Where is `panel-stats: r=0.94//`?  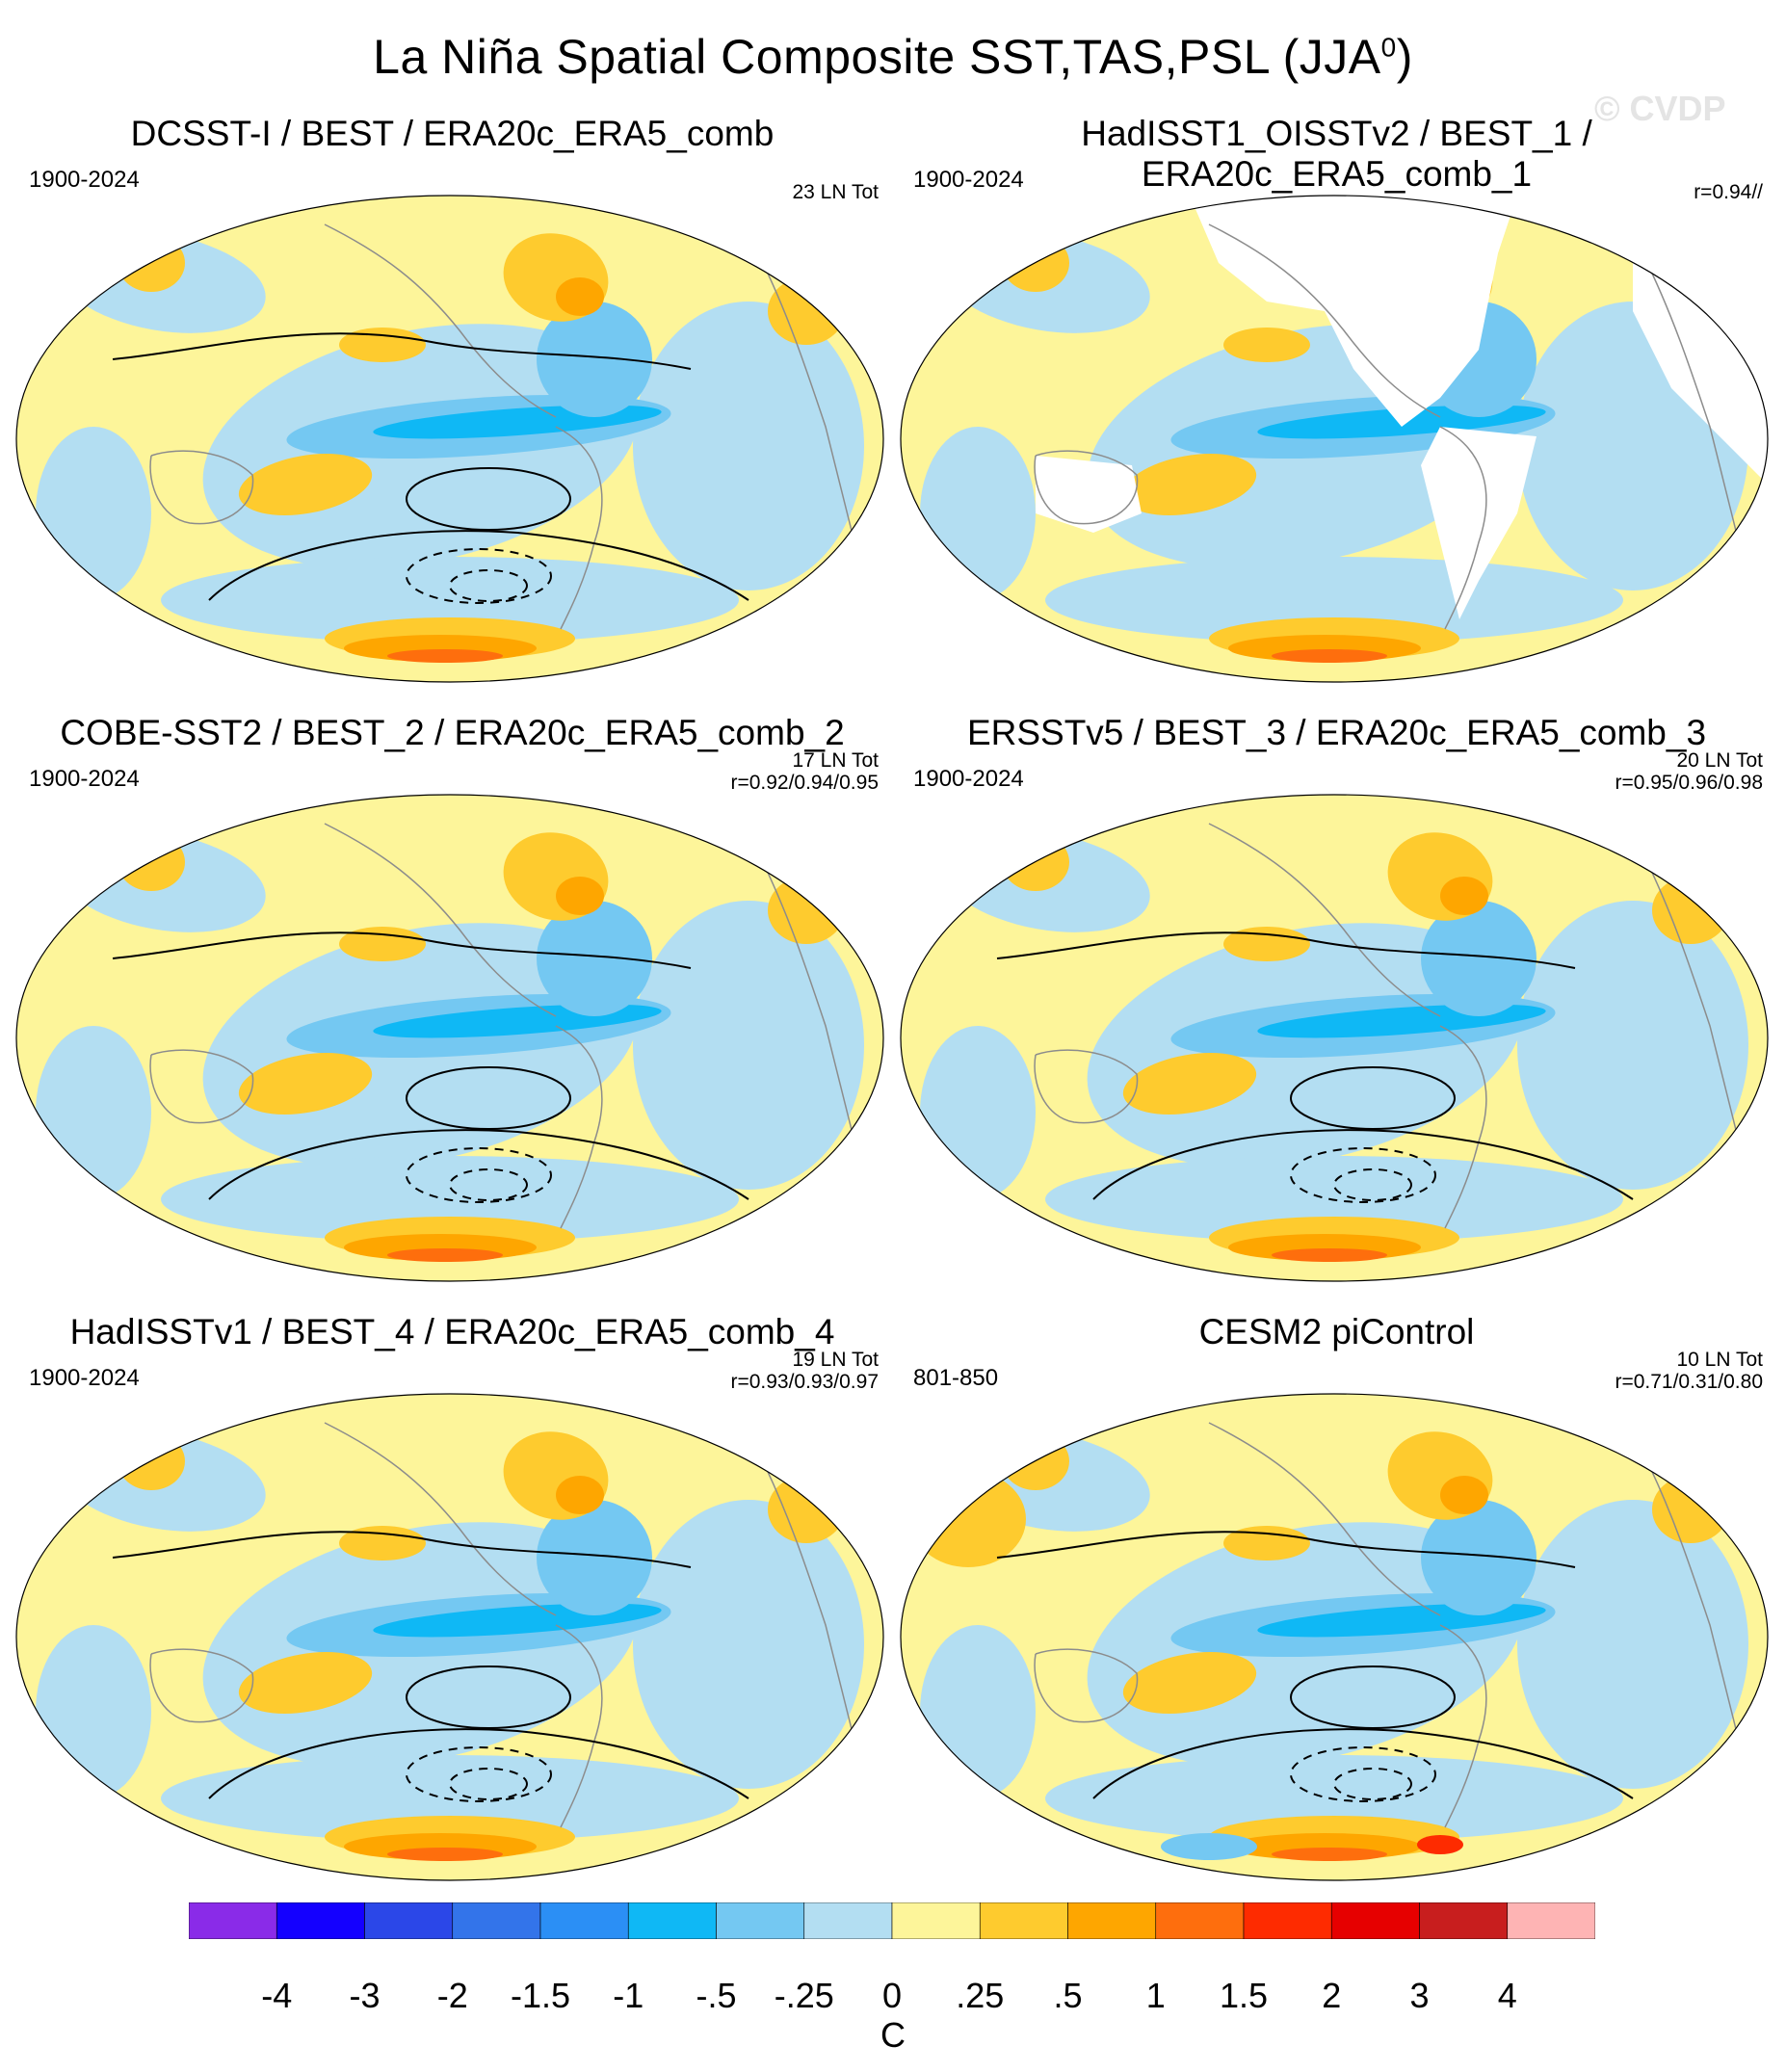 panel-stats: r=0.94// is located at coordinates (1728, 192).